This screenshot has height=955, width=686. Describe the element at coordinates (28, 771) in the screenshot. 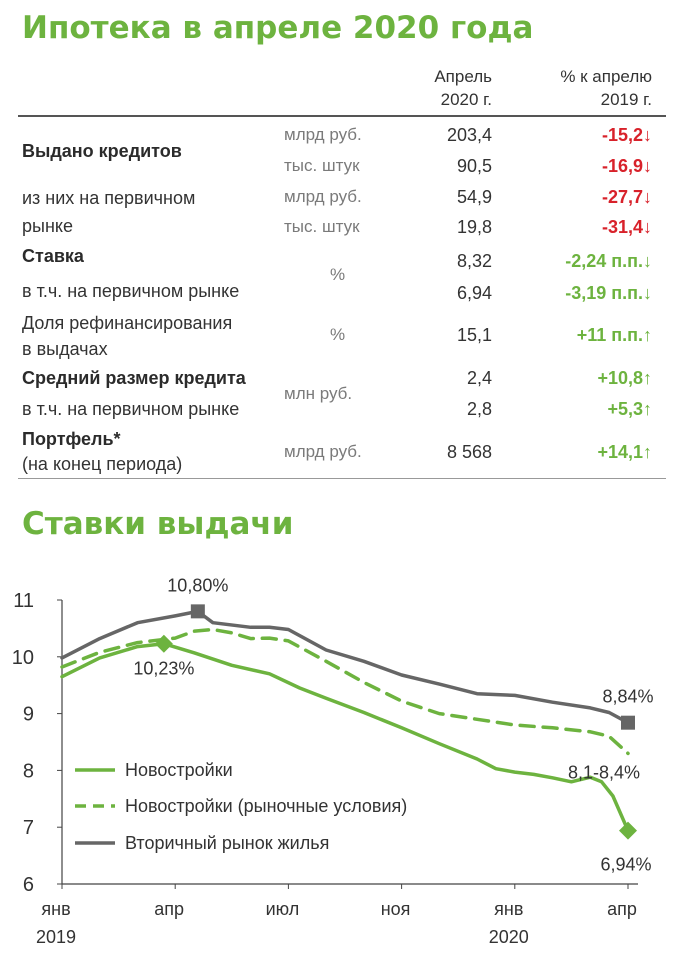

I see `y-tick-label: 8` at that location.